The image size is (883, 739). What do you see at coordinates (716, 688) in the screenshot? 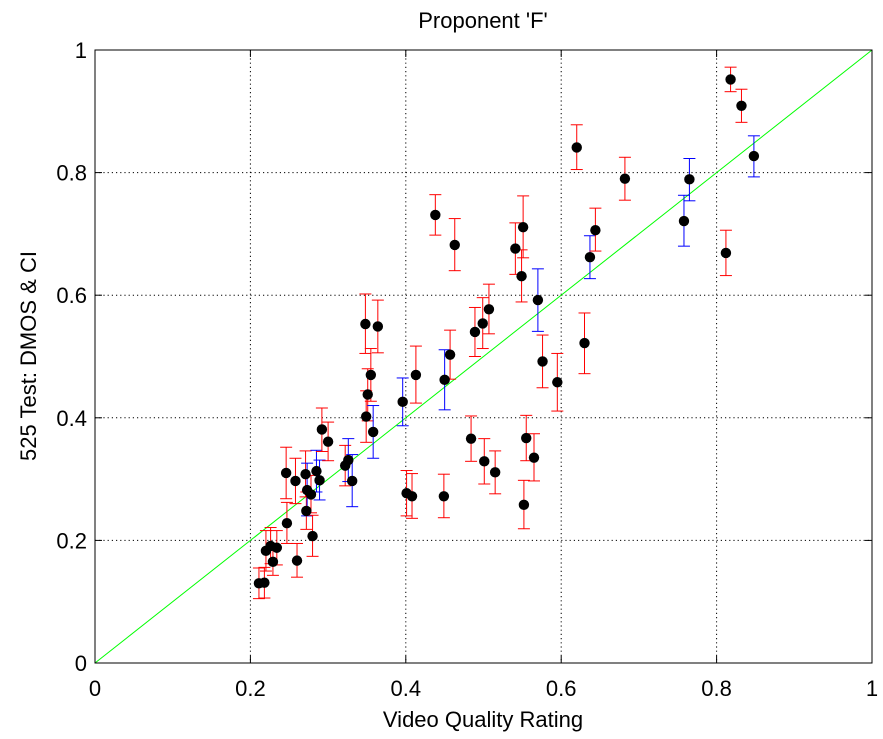
I see `x-tick-label: 0.8` at bounding box center [716, 688].